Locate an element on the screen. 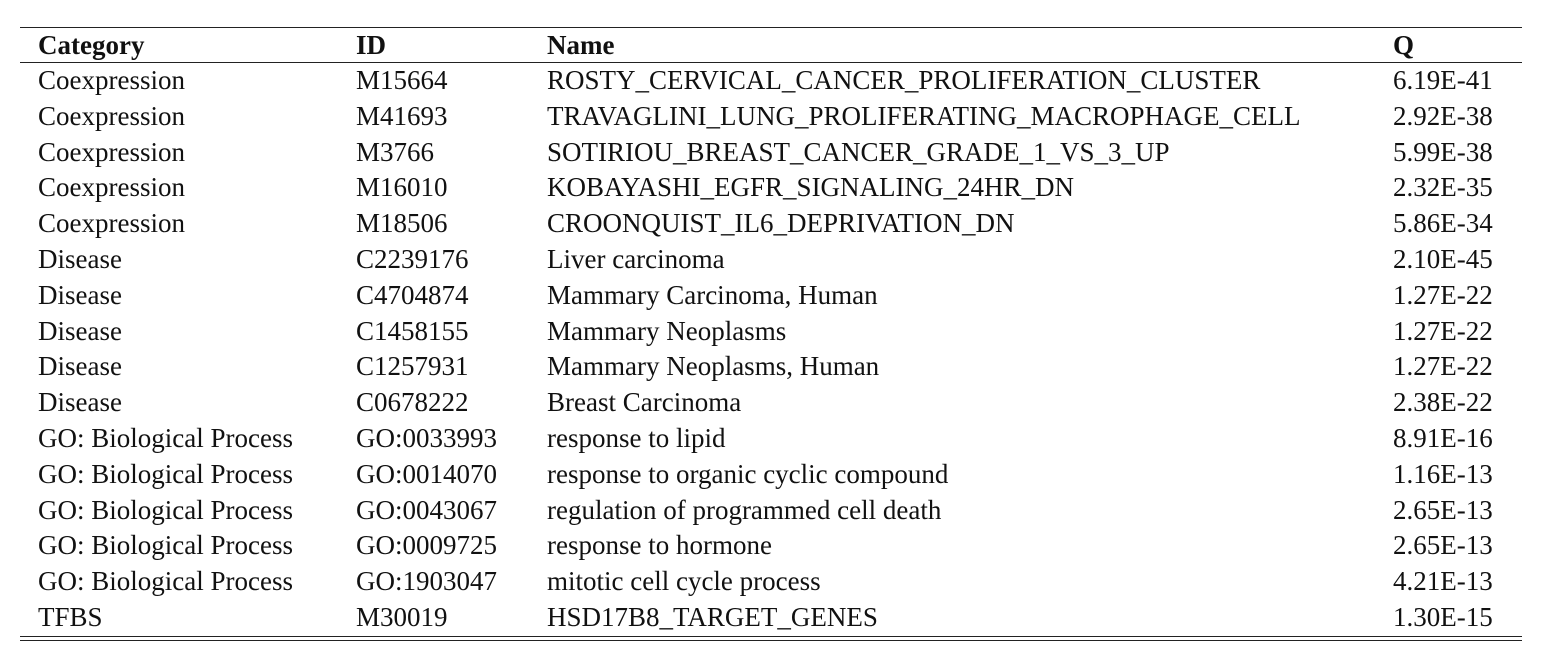 The image size is (1548, 666). table-row: TFBS M30019 HSD17B8_TARGET_GENES 1.30E-15 is located at coordinates (771, 618).